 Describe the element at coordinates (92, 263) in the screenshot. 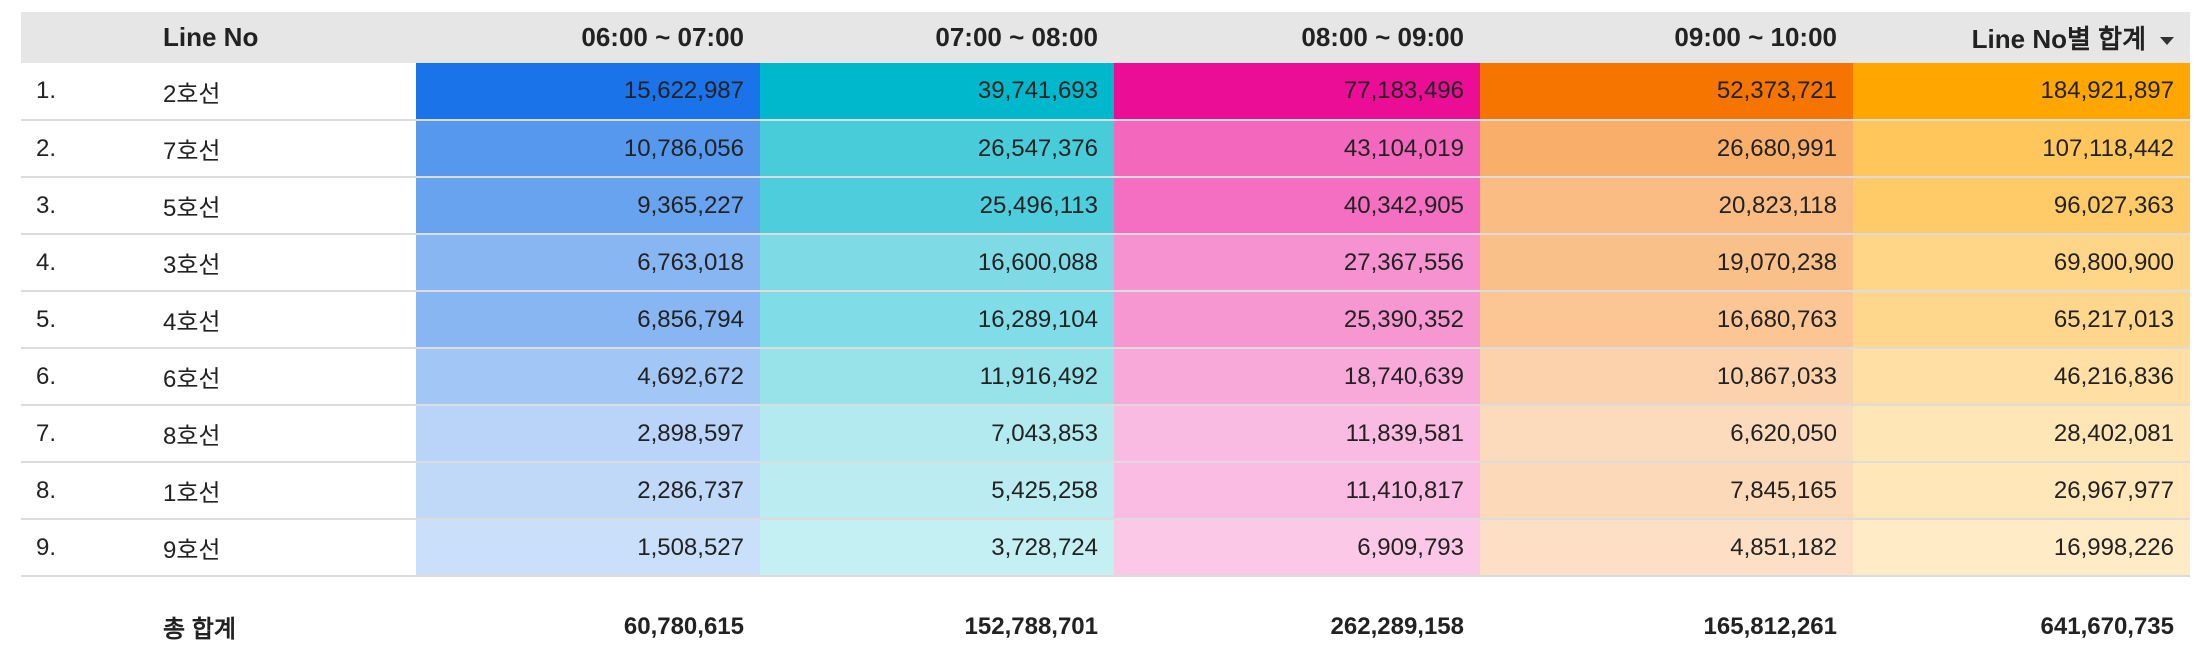

I see `row-rank: 4.` at that location.